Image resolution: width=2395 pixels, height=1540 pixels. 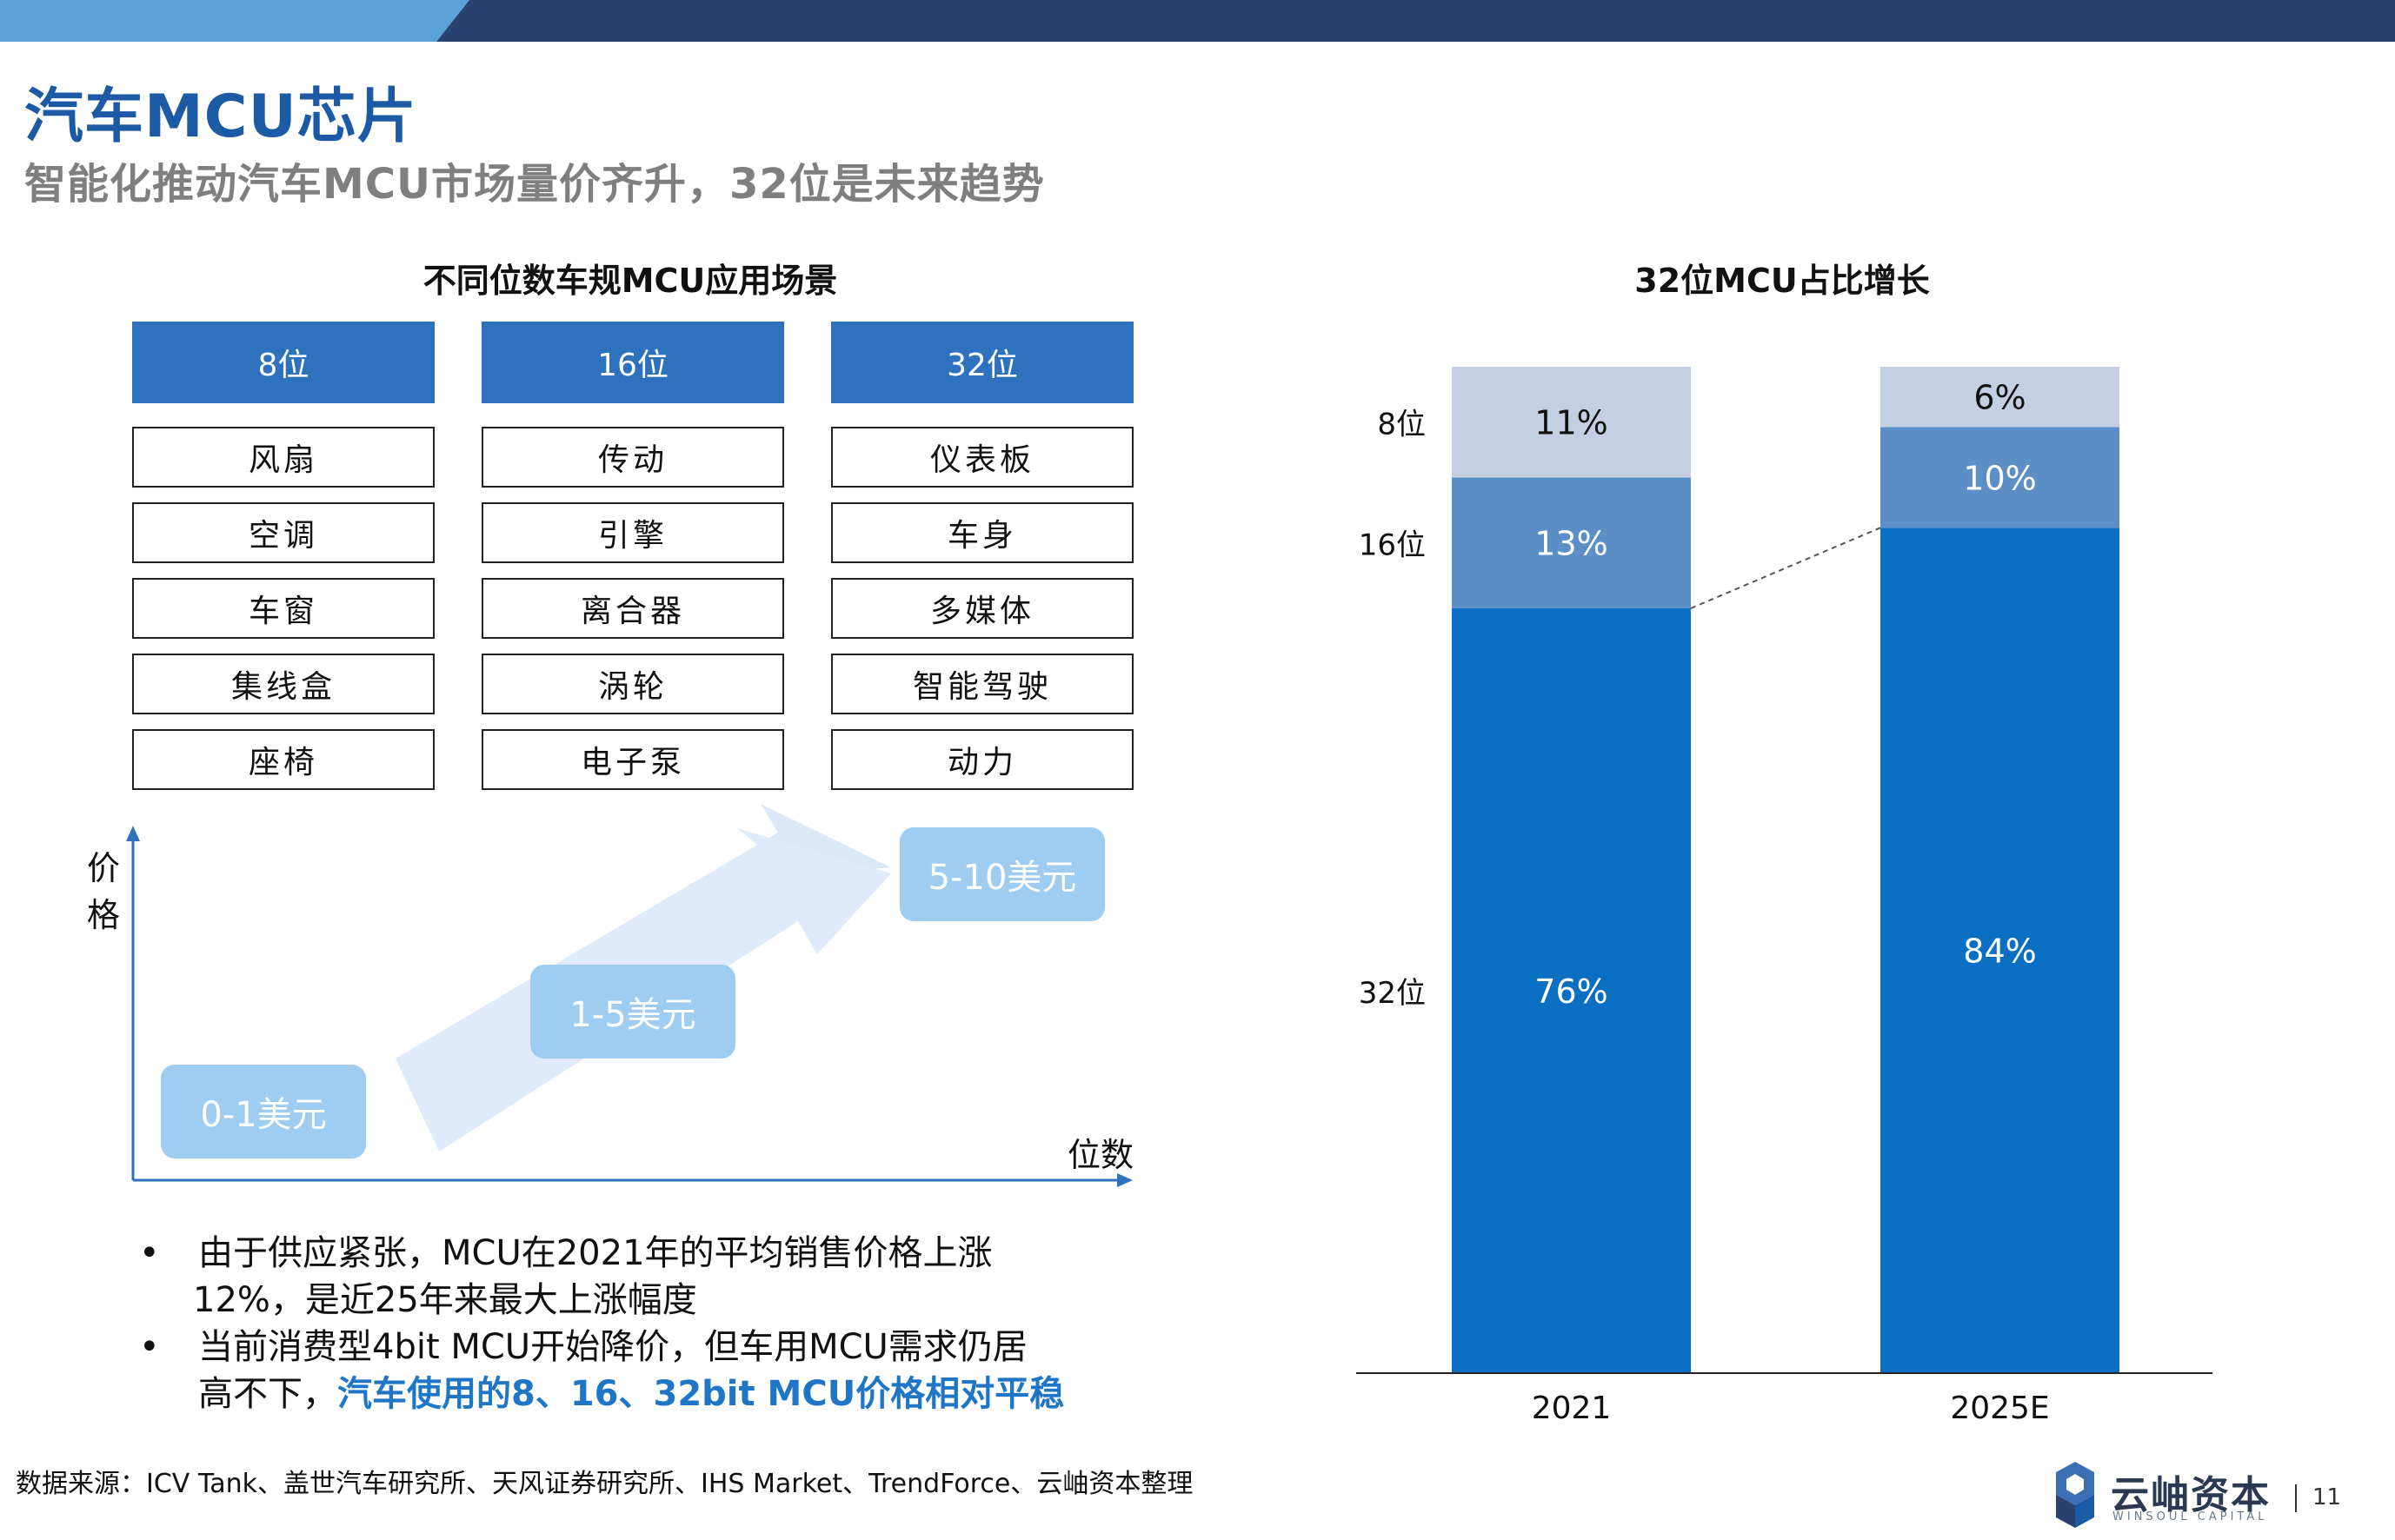 I want to click on bar-segment-2021-16位, so click(x=1571, y=542).